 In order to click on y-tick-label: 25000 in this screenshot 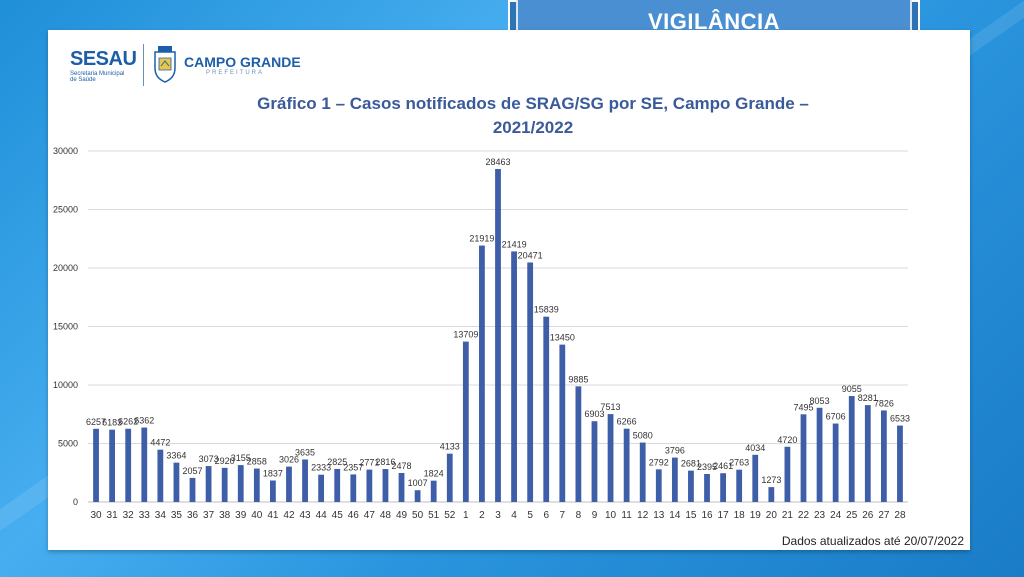, I will do `click(65, 210)`.